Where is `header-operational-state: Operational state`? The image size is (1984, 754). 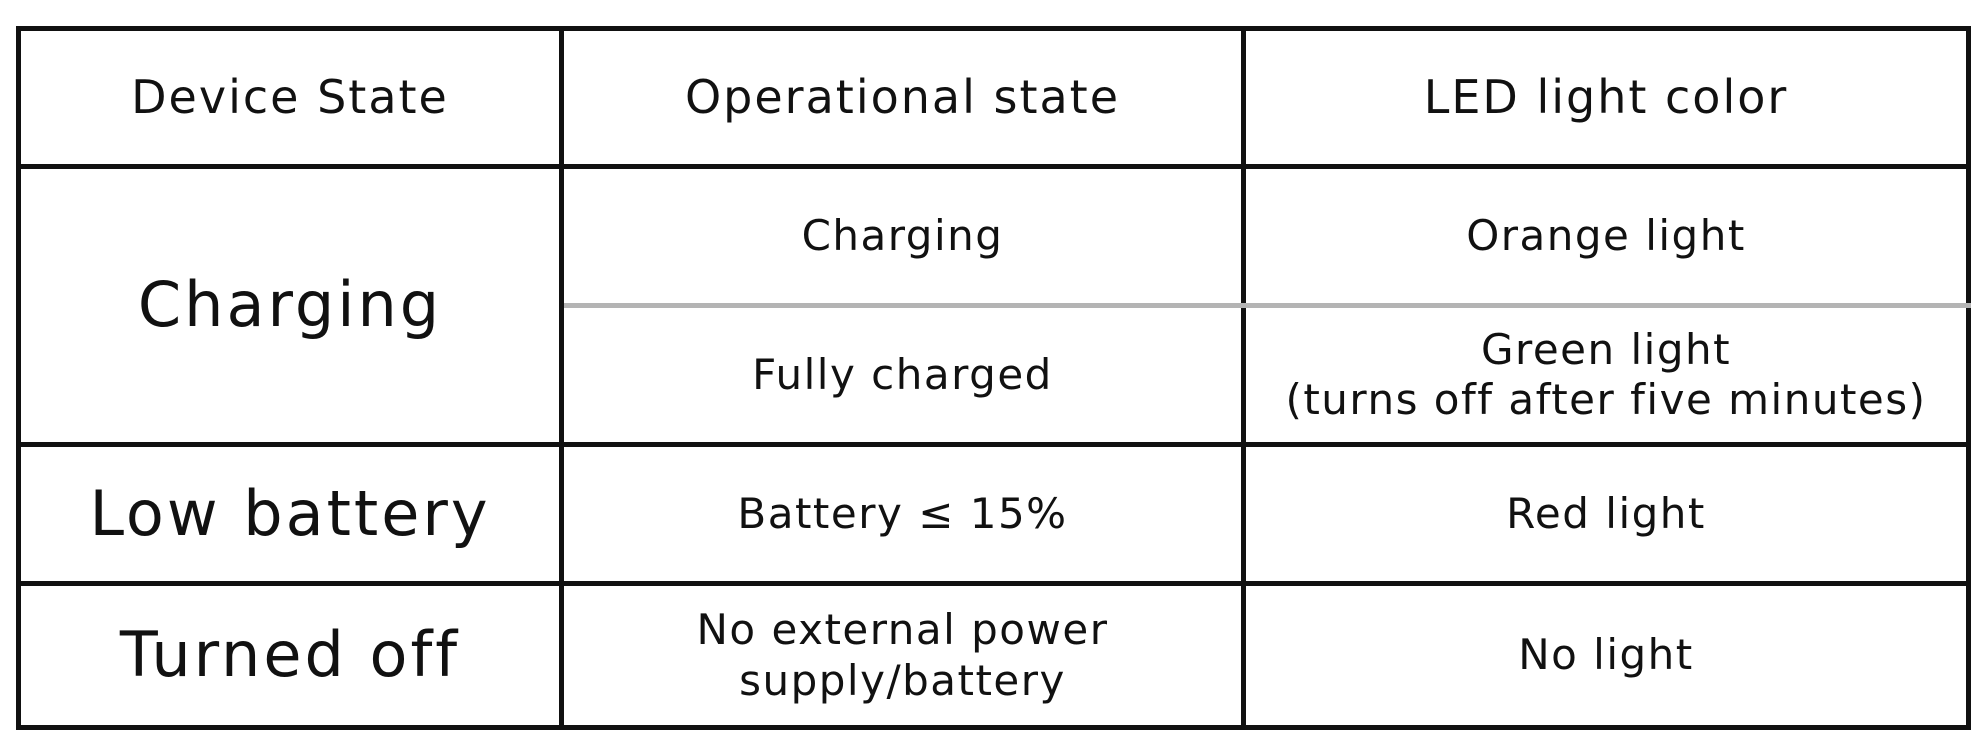
header-operational-state: Operational state is located at coordinates (902, 97).